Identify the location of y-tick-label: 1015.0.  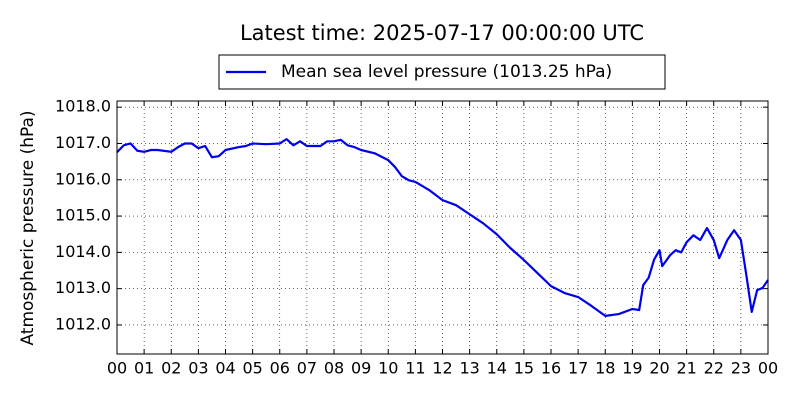
(83, 215).